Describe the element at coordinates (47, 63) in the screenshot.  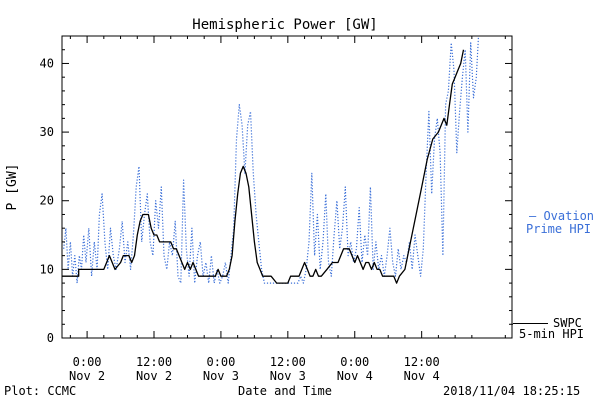
I see `y-tick-label: 40` at that location.